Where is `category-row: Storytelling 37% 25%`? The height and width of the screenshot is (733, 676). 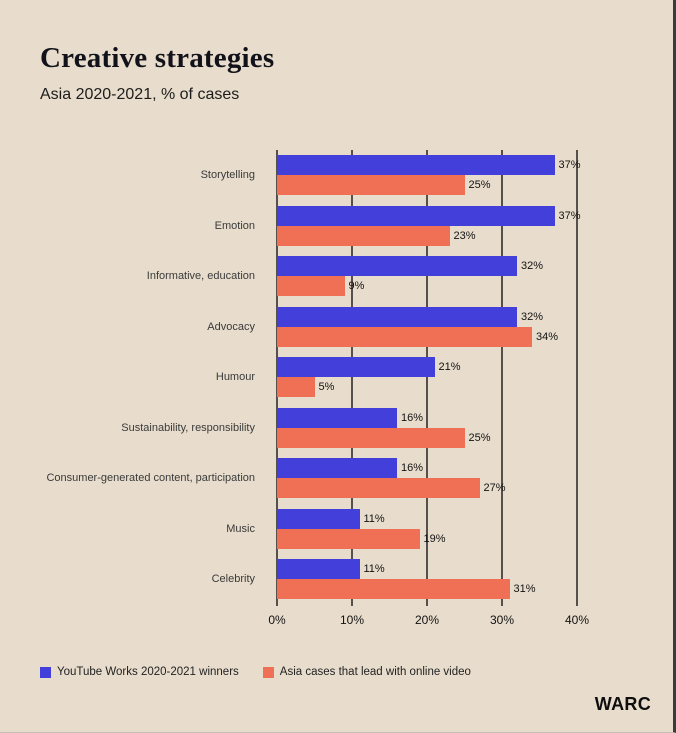
category-row: Storytelling 37% 25% is located at coordinates (336, 175).